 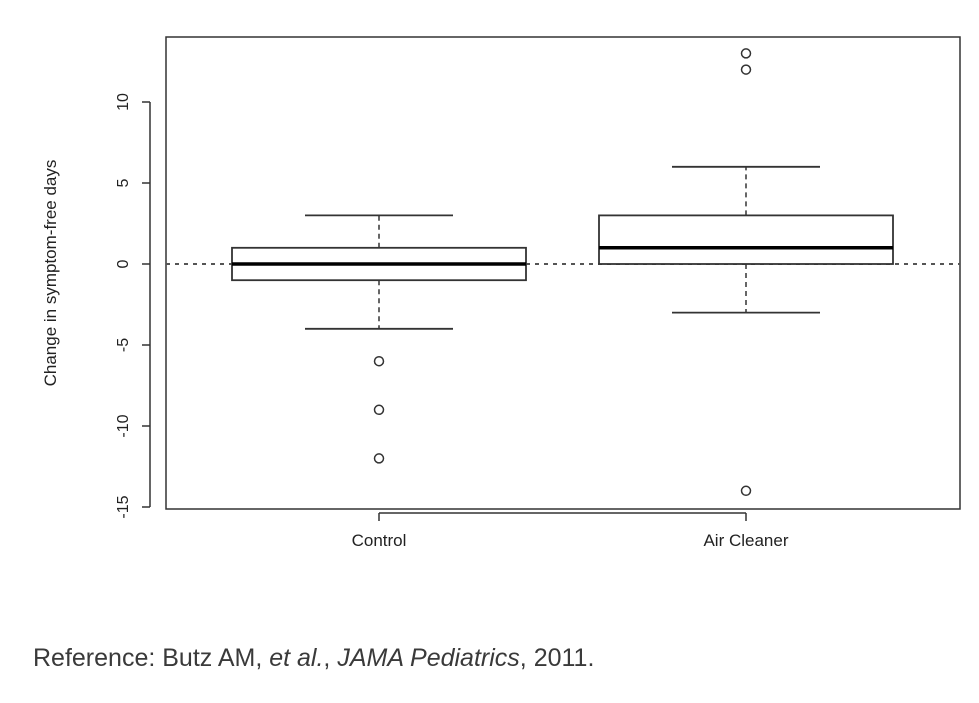 What do you see at coordinates (557, 658) in the screenshot?
I see `reference-suffix: , 2011.` at bounding box center [557, 658].